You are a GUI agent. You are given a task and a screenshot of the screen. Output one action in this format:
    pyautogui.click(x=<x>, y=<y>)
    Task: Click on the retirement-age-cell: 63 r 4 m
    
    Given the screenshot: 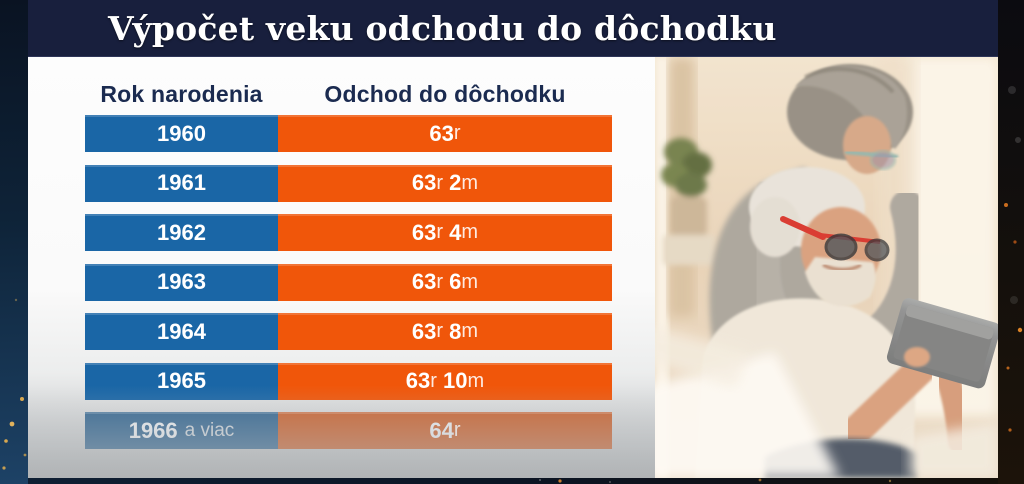 What is the action you would take?
    pyautogui.click(x=445, y=232)
    